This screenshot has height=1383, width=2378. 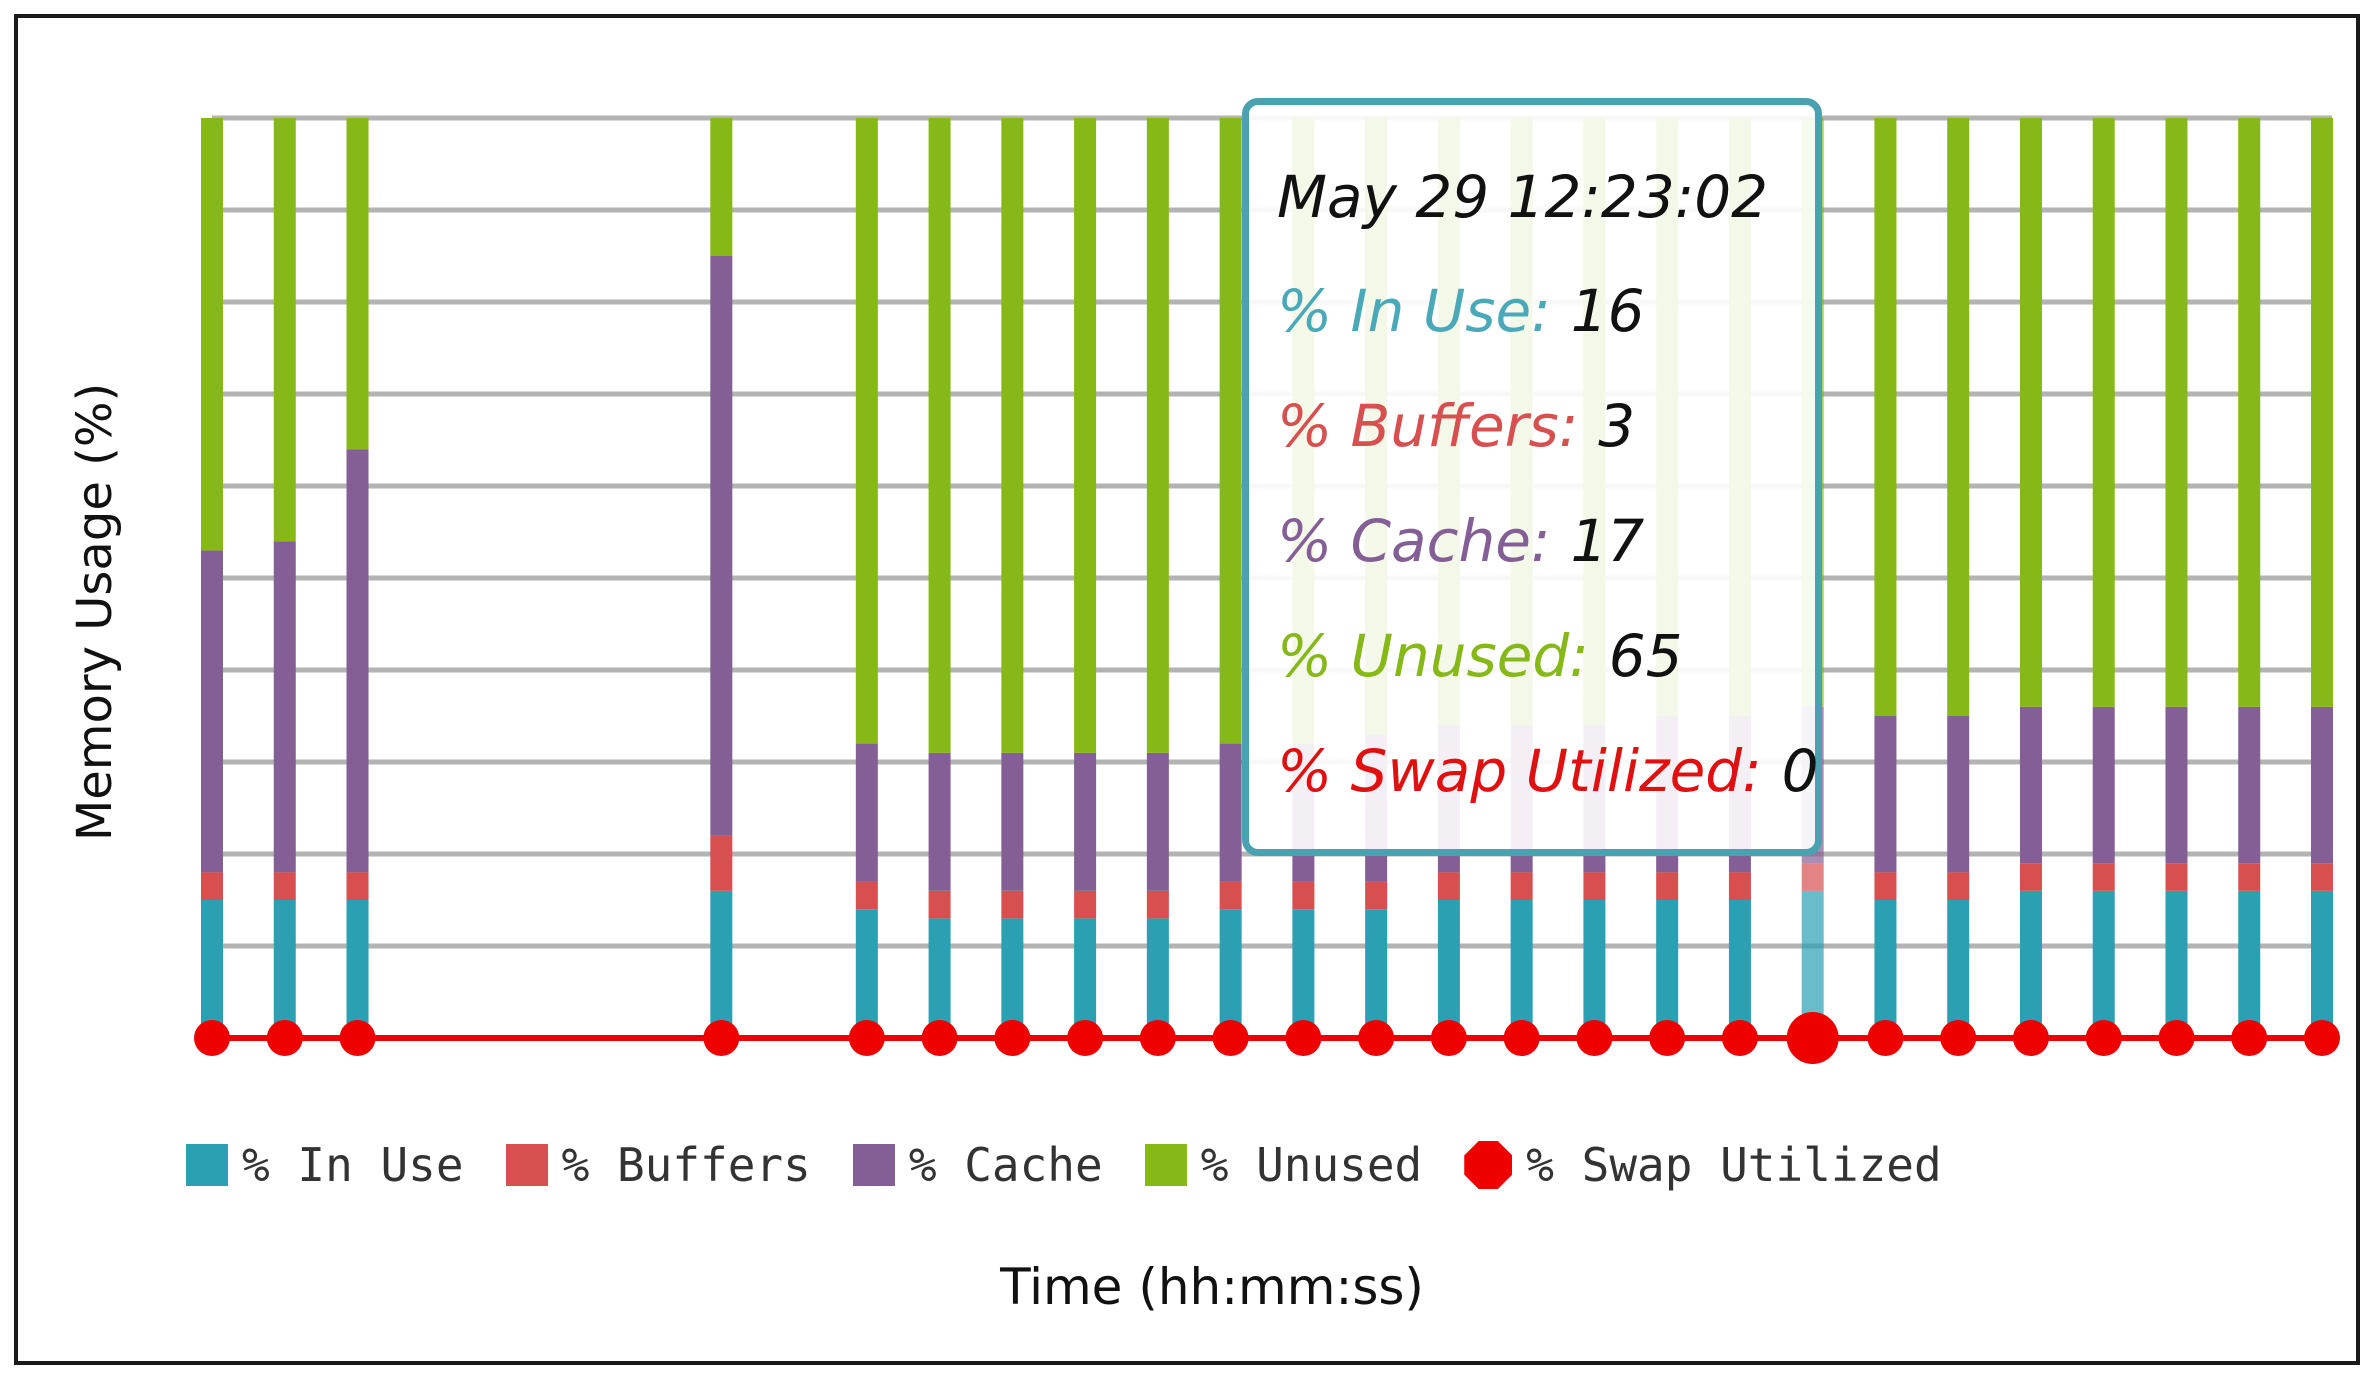 I want to click on tooltip-value-in-use: 16, so click(x=1607, y=311).